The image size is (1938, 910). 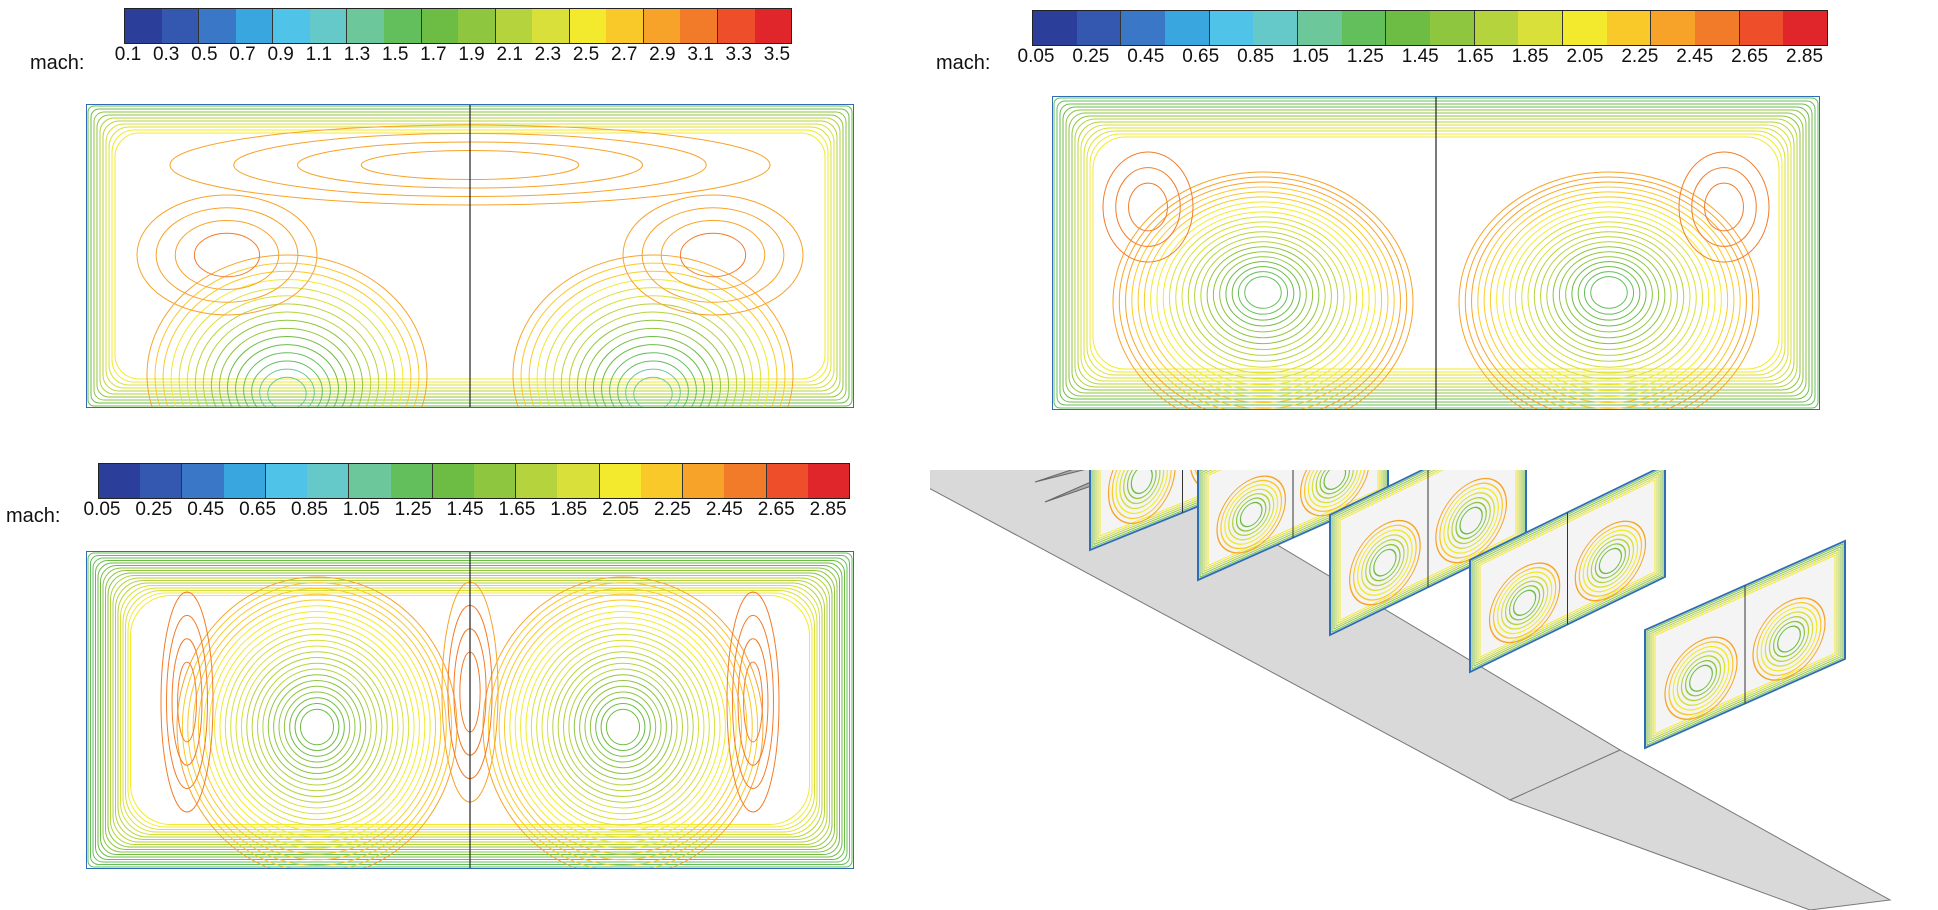 I want to click on colorbar-tick-label: 2.65, so click(x=776, y=509).